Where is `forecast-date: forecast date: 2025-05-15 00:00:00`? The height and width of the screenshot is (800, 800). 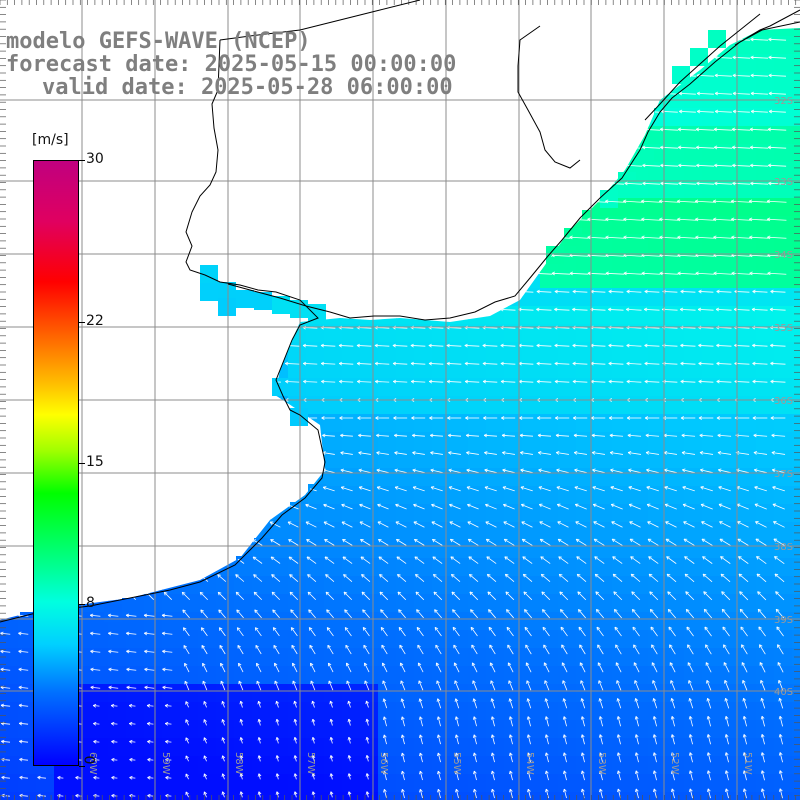
forecast-date: forecast date: 2025-05-15 00:00:00 is located at coordinates (231, 64).